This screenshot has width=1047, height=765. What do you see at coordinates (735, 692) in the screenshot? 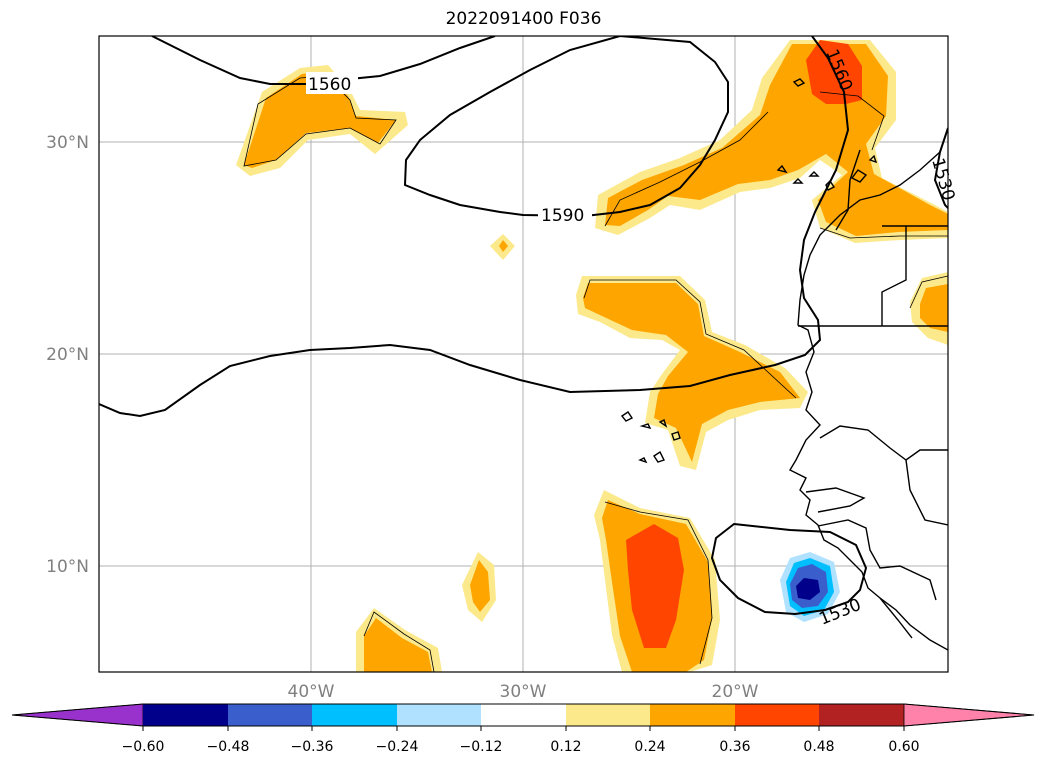
I see `lon-label-20w: 20°W` at bounding box center [735, 692].